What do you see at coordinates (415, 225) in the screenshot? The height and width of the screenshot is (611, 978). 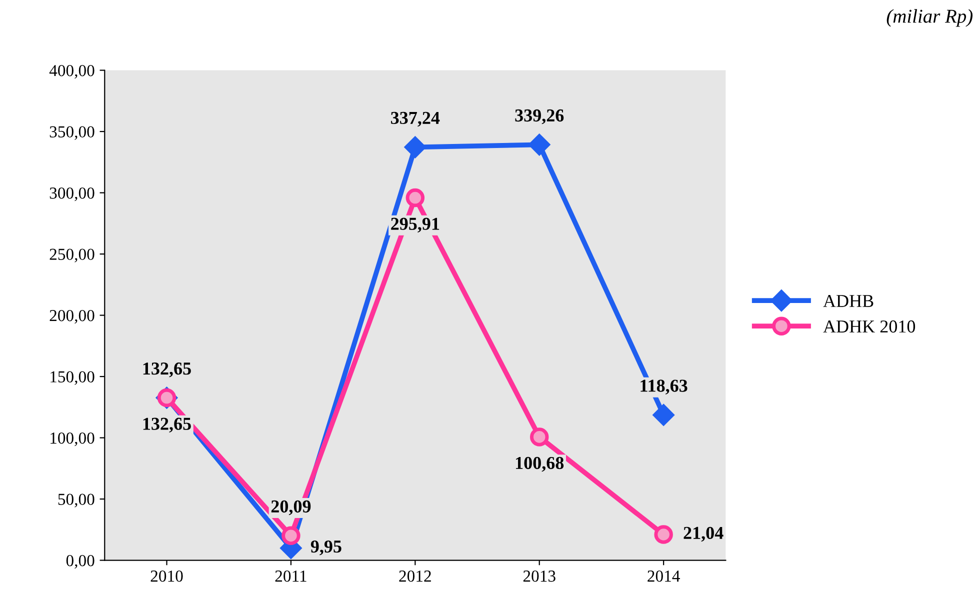 I see `data-label: 295,91` at bounding box center [415, 225].